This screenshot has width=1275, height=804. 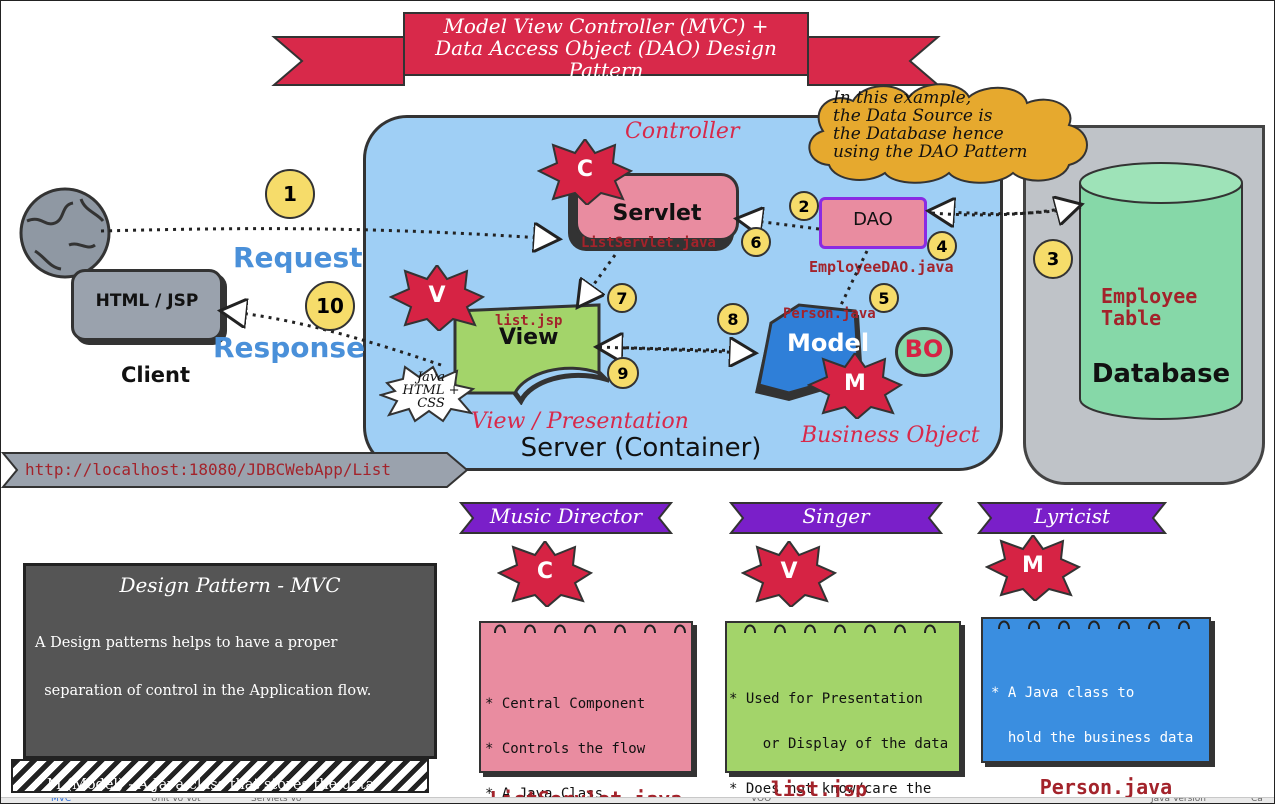 I want to click on html-jsp-label: HTML / JSP, so click(x=147, y=301).